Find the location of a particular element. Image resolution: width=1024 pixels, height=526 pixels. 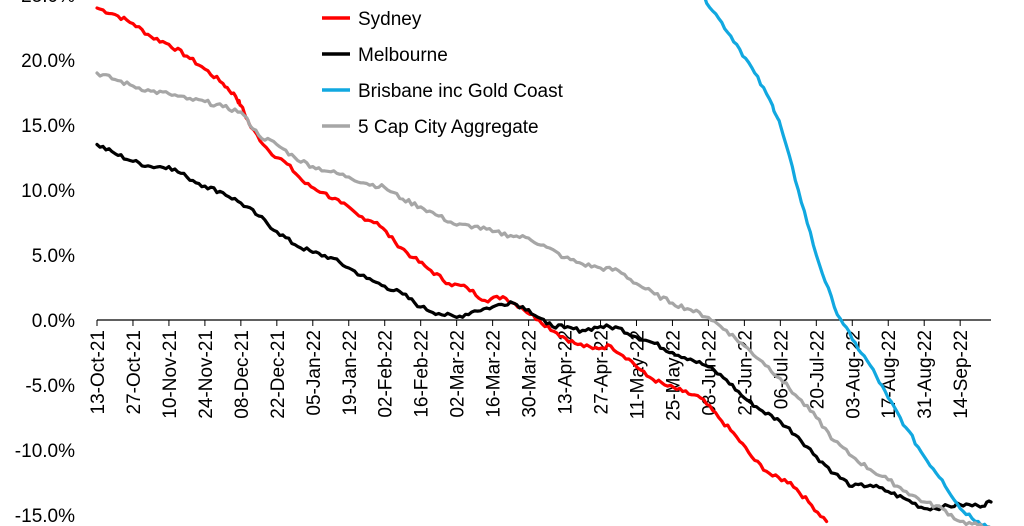

x-tick-label: 30-Mar-22 is located at coordinates (530, 374).